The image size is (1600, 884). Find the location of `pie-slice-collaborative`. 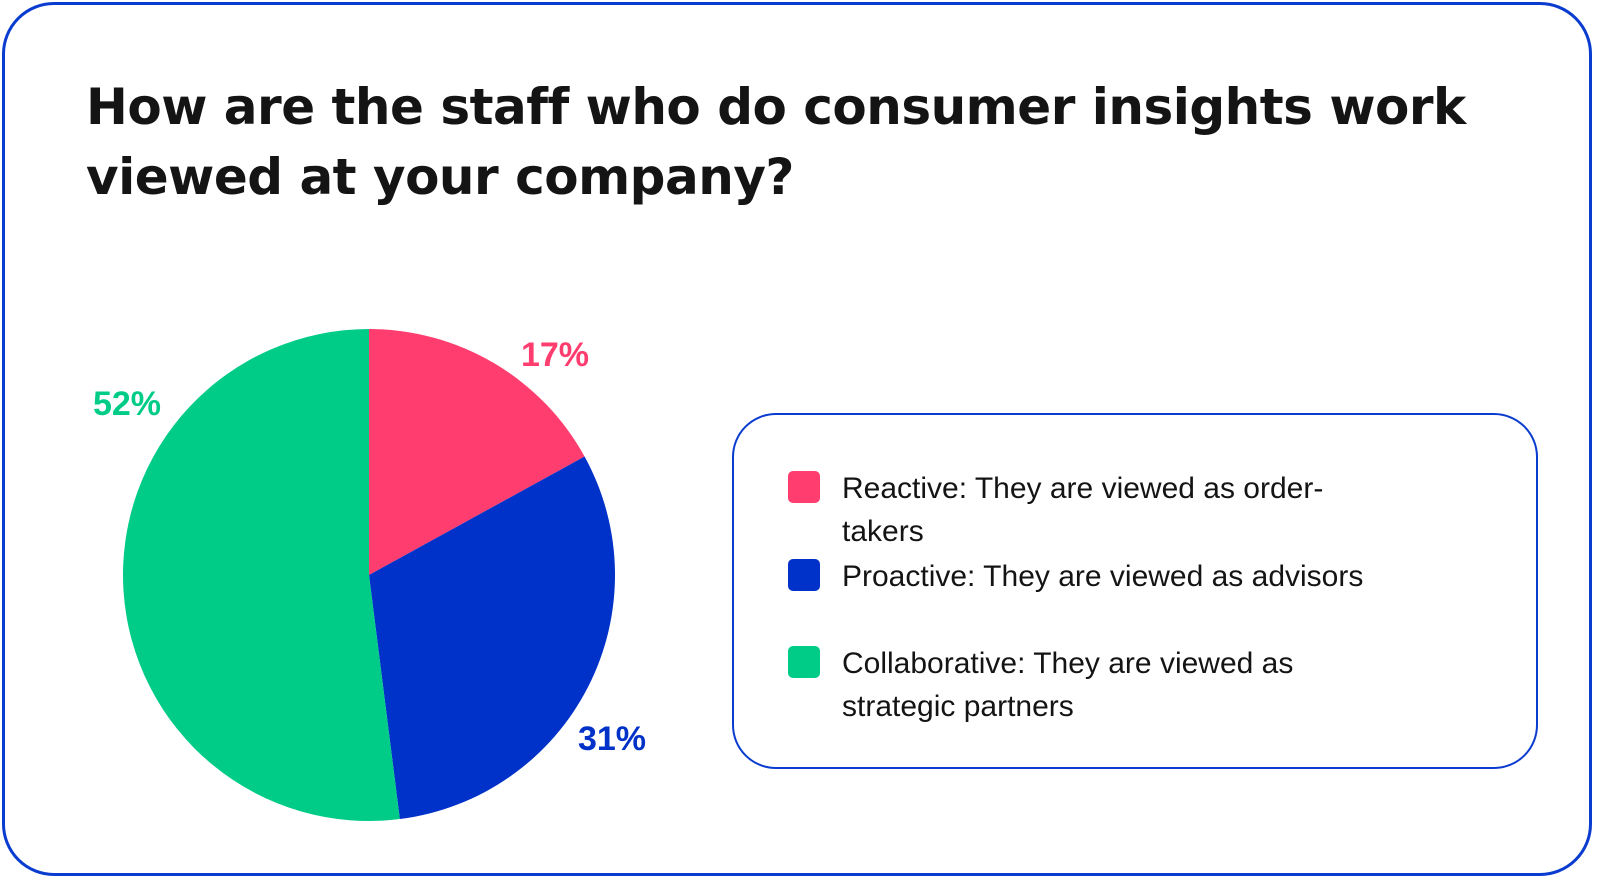

pie-slice-collaborative is located at coordinates (261, 574).